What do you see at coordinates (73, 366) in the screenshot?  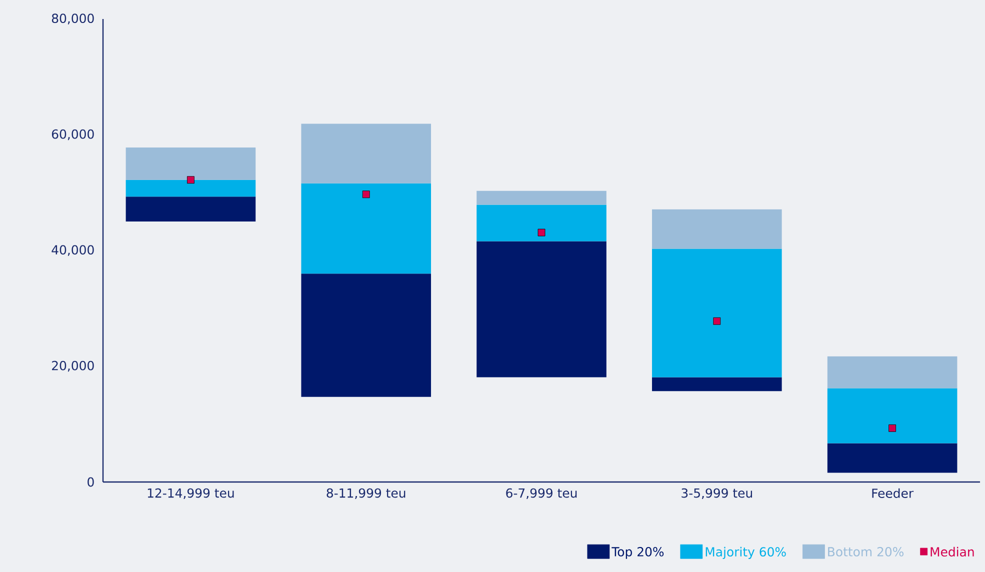 I see `y-tick-label: 20,000` at bounding box center [73, 366].